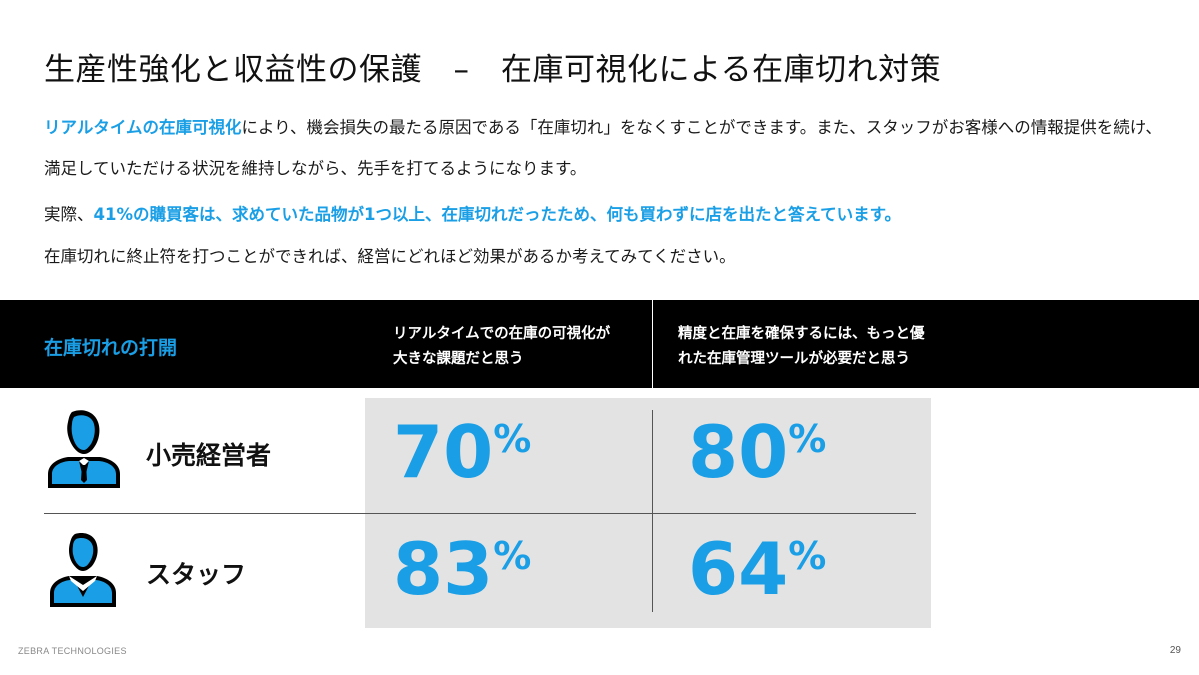 The width and height of the screenshot is (1199, 675). Describe the element at coordinates (652, 511) in the screenshot. I see `column-divider` at that location.